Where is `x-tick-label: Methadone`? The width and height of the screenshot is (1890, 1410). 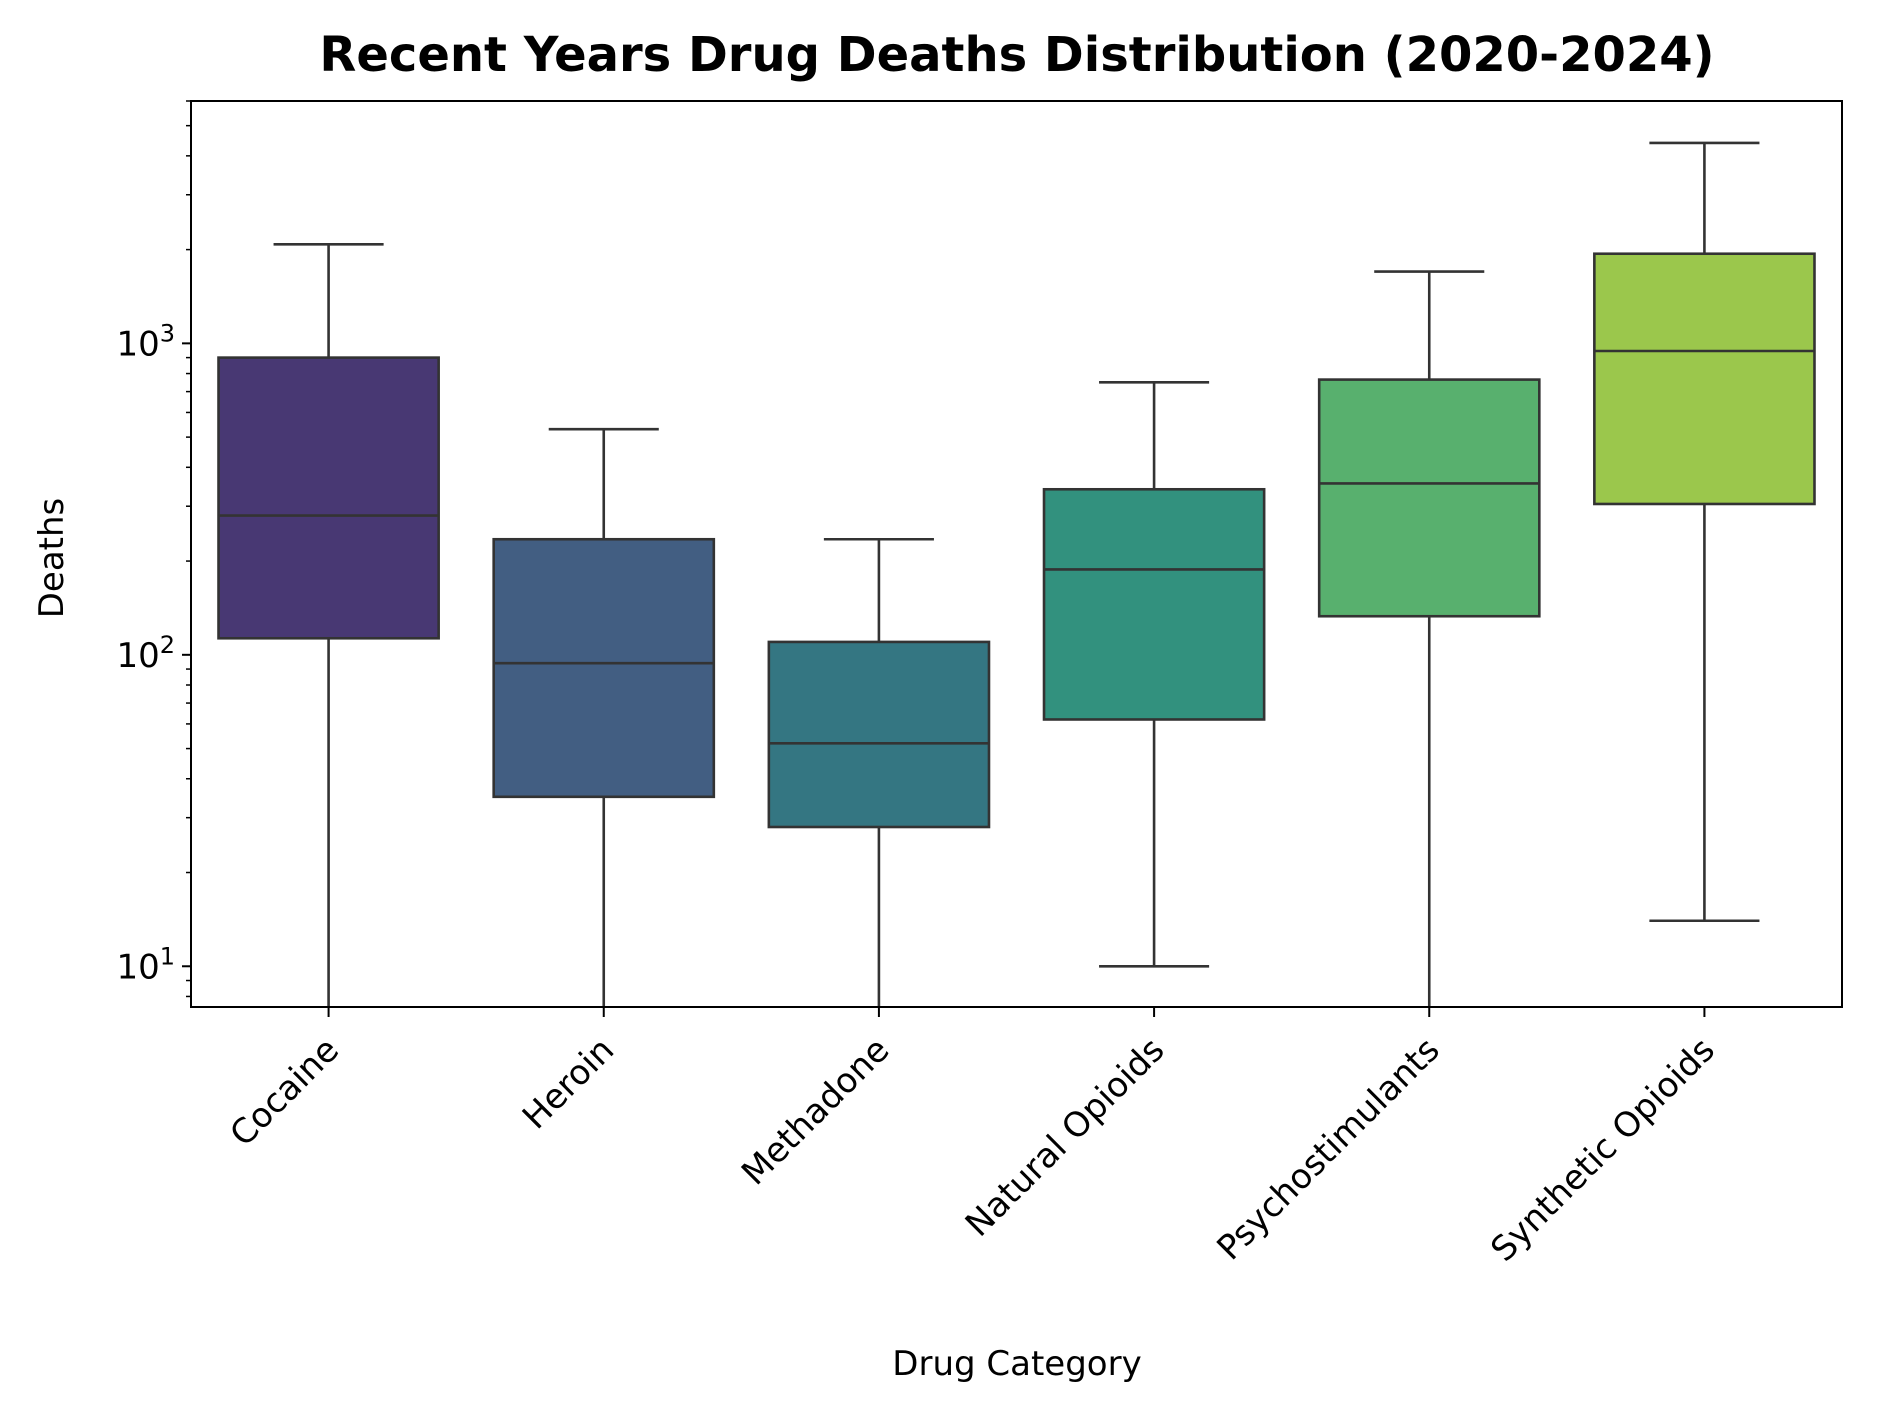 x-tick-label: Methadone is located at coordinates (815, 1111).